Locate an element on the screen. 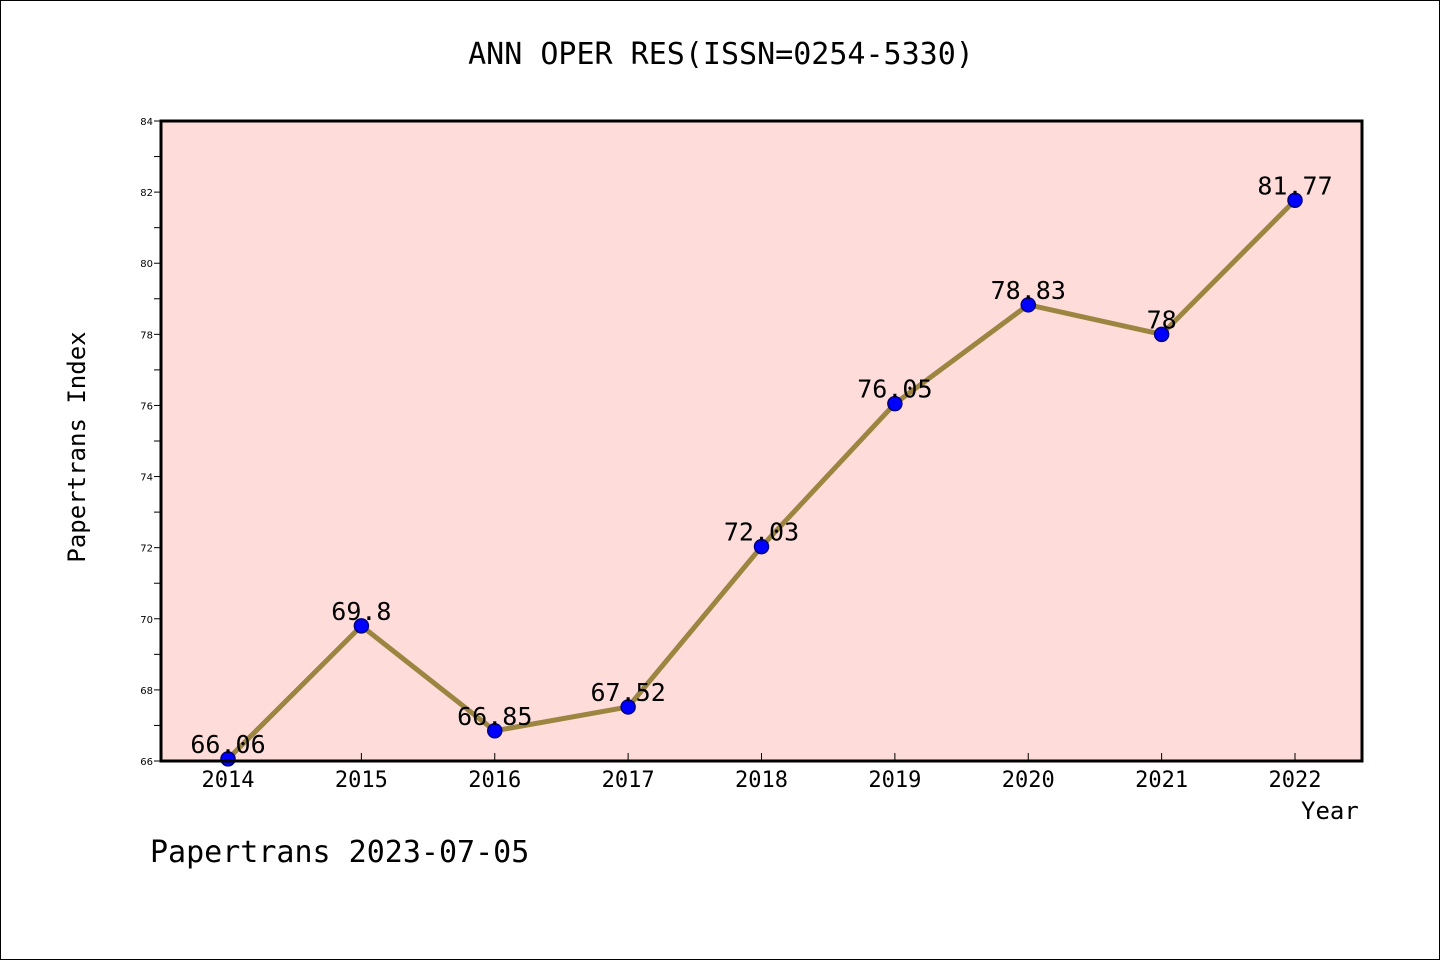 This screenshot has width=1440, height=961. x-tick-label: 2020 is located at coordinates (1028, 780).